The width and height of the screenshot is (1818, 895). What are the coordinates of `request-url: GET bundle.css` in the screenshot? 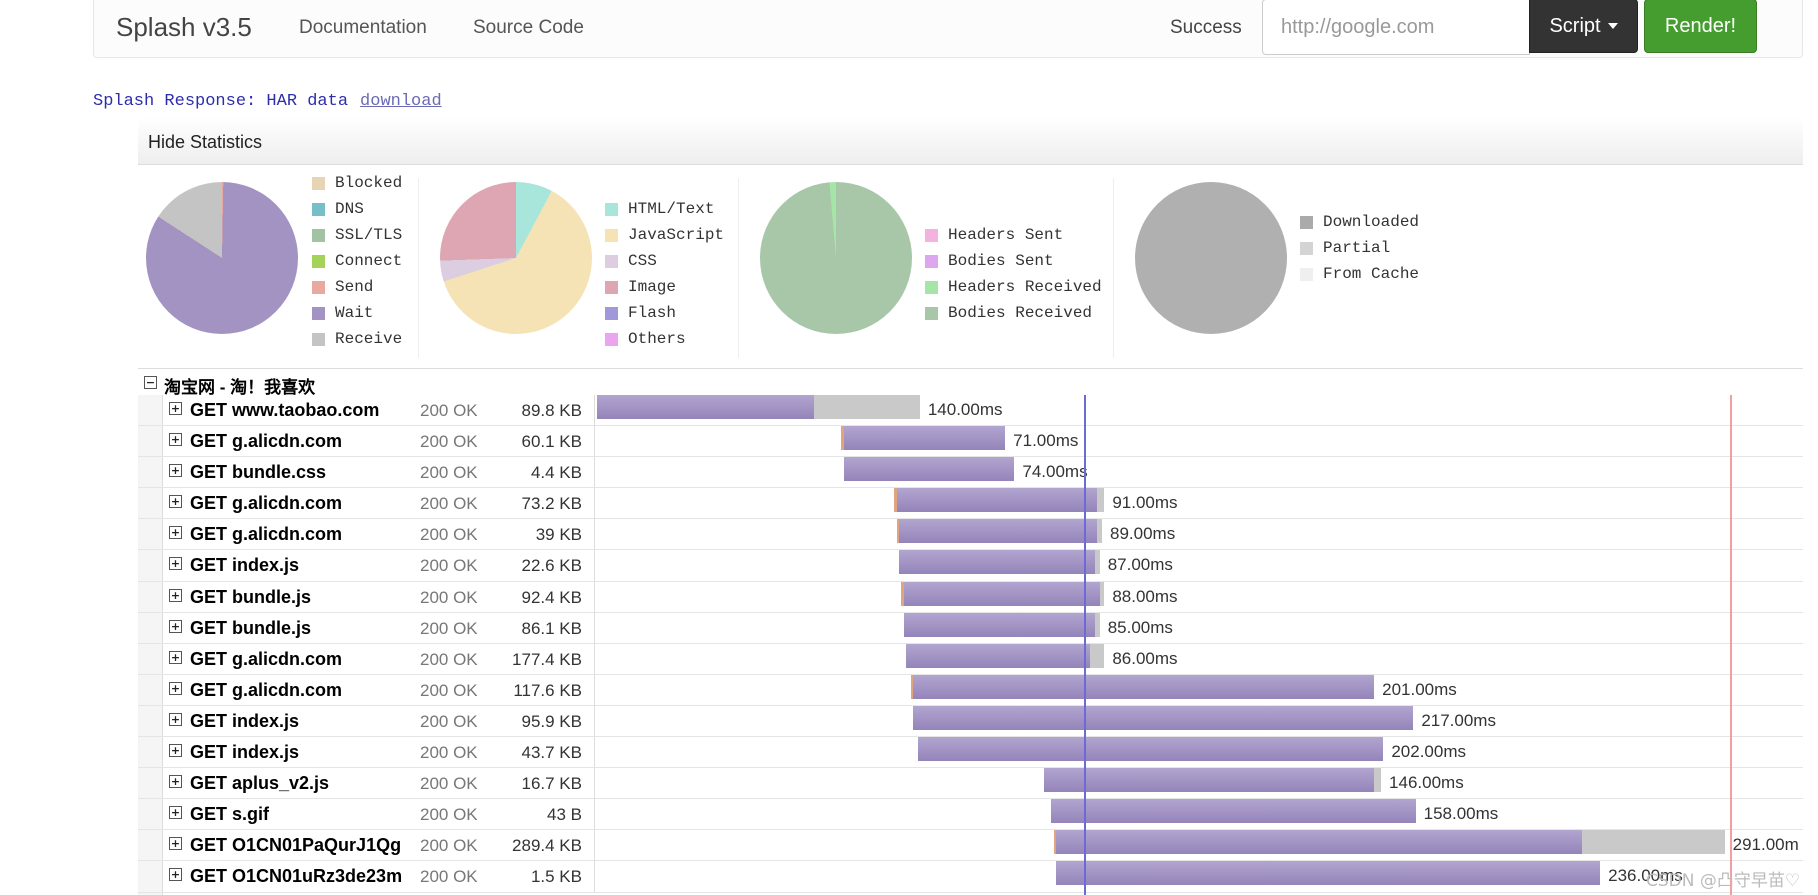 It's located at (258, 472).